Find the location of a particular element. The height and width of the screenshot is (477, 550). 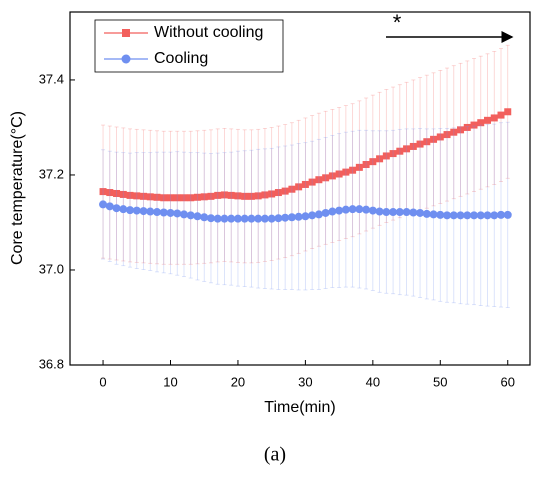

x-tick-label: 30 is located at coordinates (305, 381).